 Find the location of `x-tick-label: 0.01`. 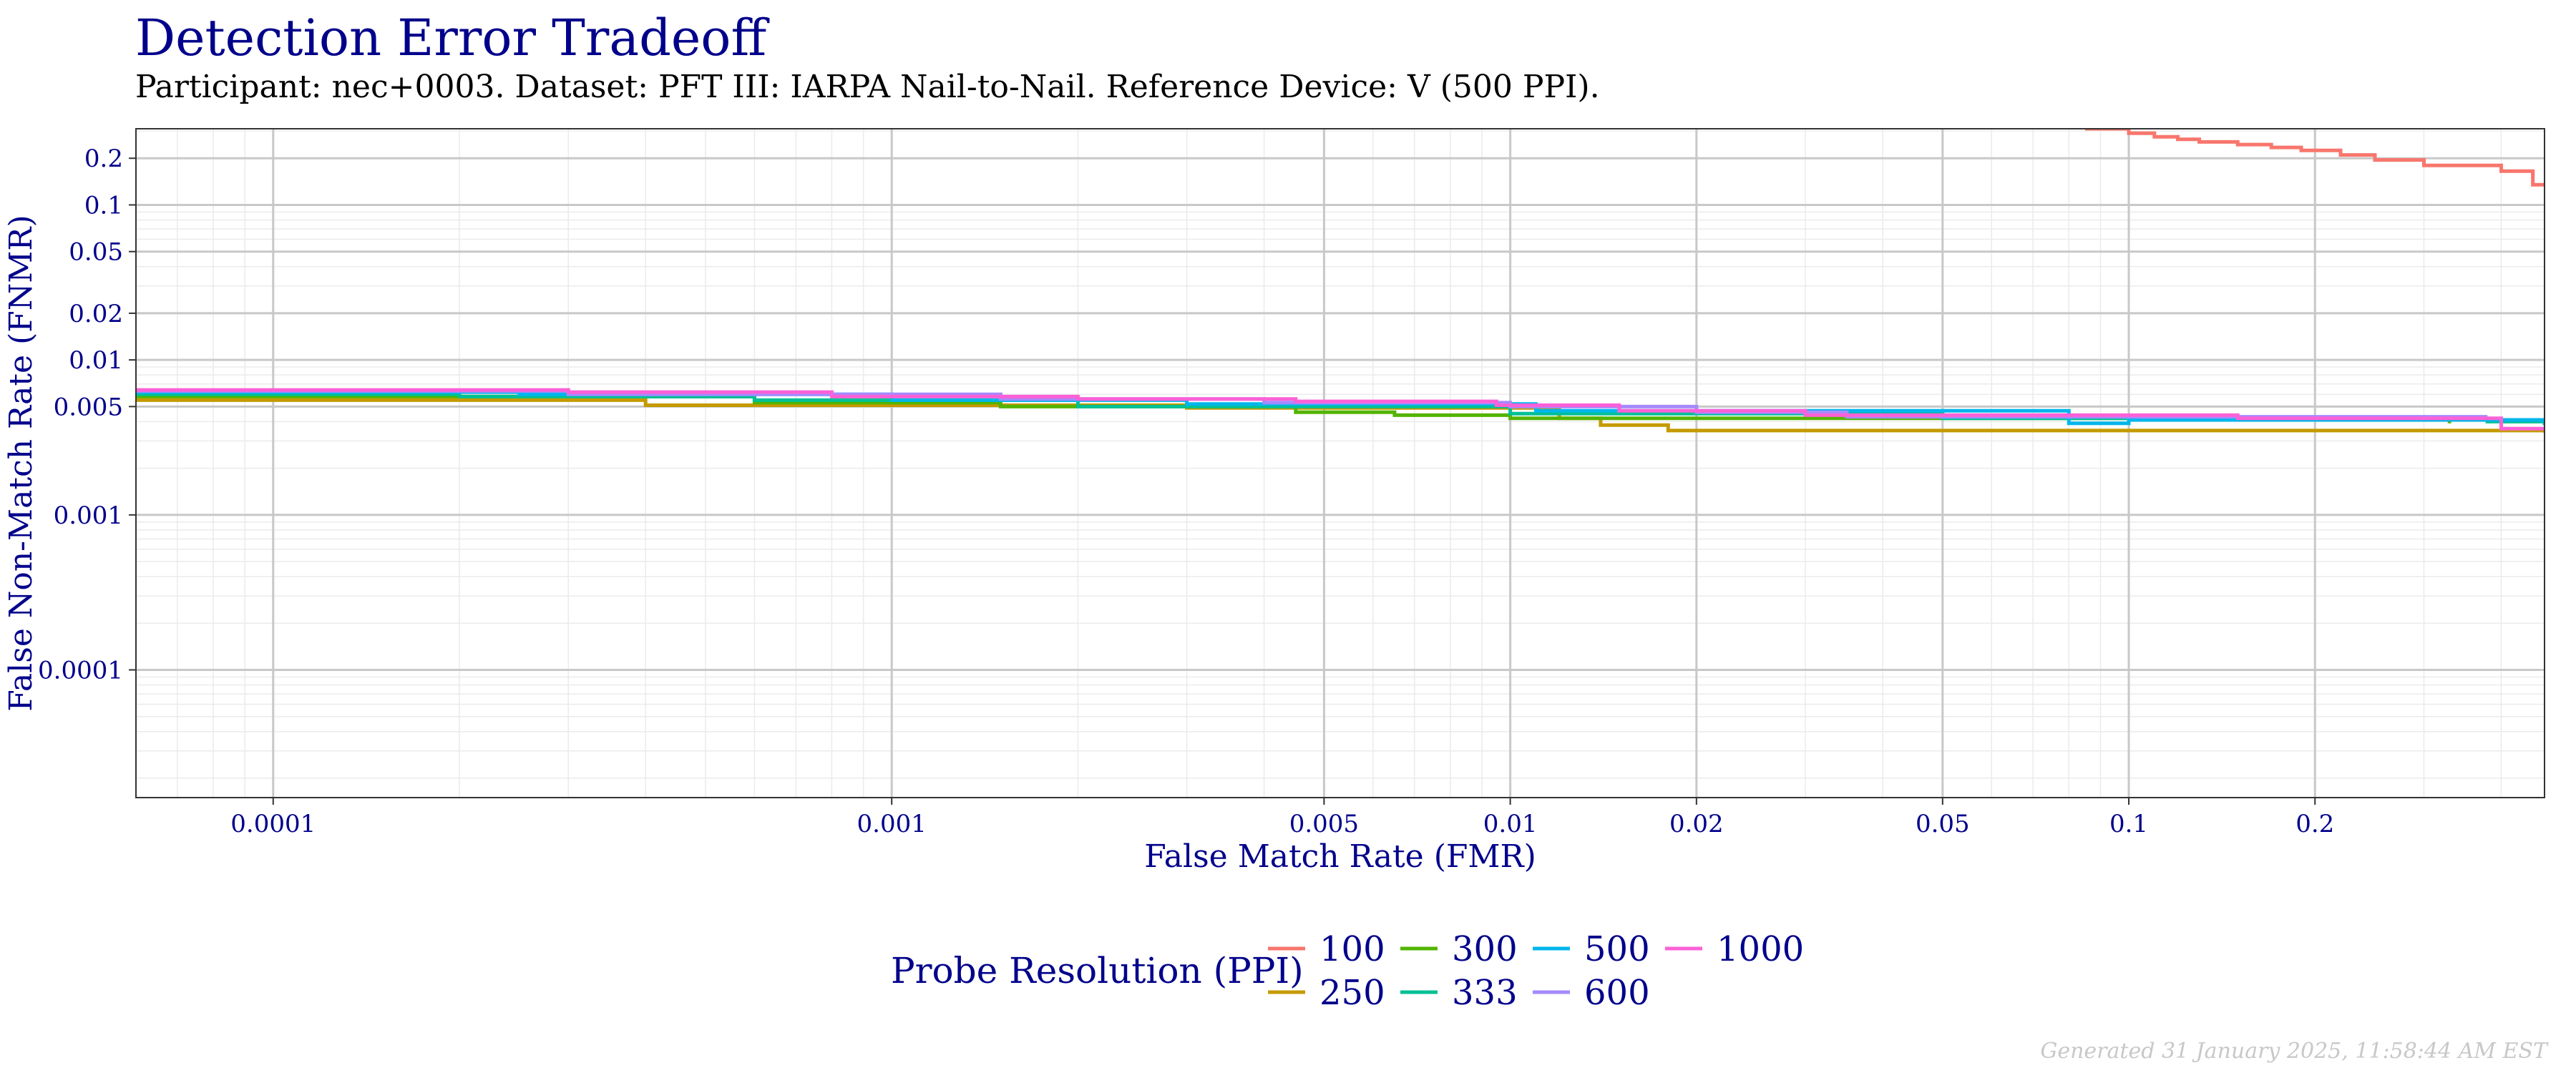

x-tick-label: 0.01 is located at coordinates (1510, 824).